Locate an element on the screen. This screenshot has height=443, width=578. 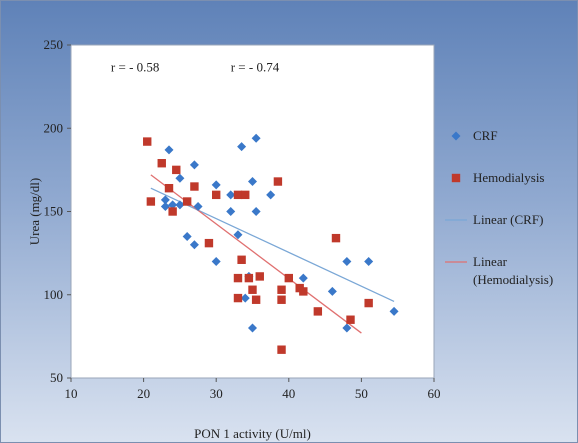
trendline is located at coordinates (272, 244).